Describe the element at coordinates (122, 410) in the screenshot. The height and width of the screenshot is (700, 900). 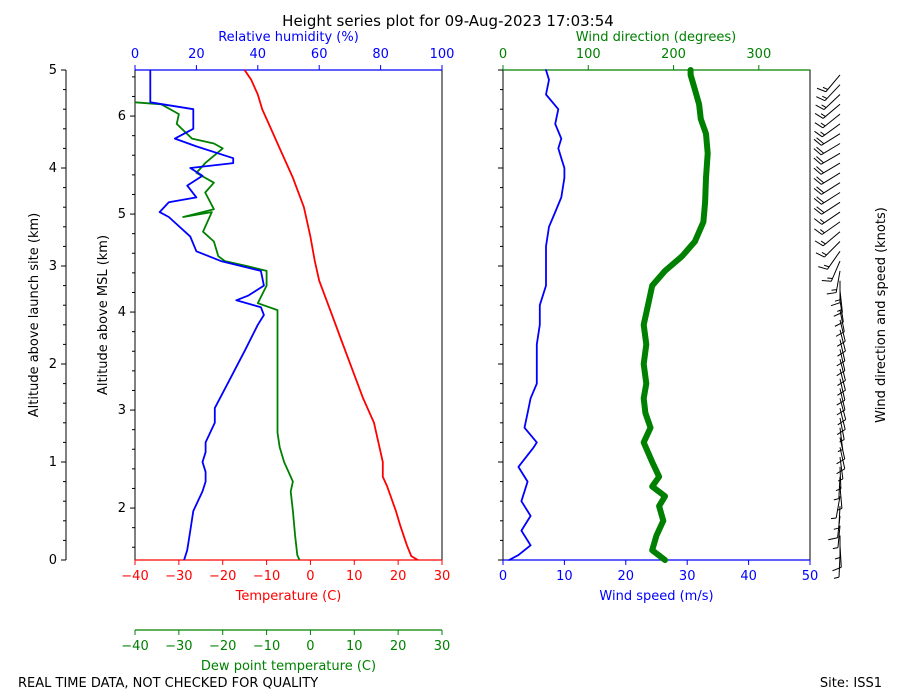
I see `msl-axis-tick-label: 3` at that location.